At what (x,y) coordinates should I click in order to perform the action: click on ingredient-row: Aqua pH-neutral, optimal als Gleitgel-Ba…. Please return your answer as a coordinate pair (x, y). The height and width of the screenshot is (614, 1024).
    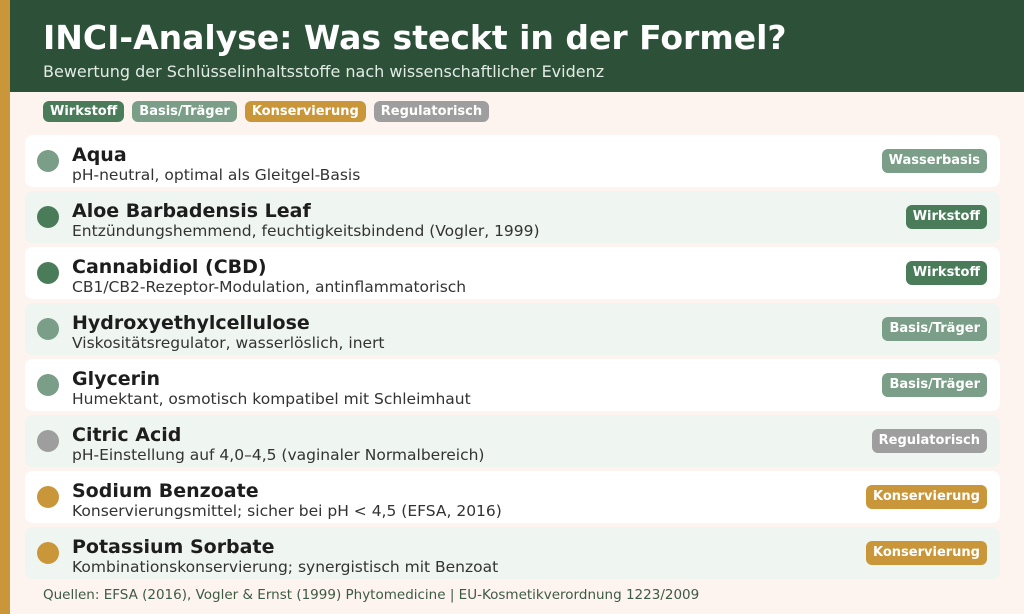
    Looking at the image, I should click on (512, 161).